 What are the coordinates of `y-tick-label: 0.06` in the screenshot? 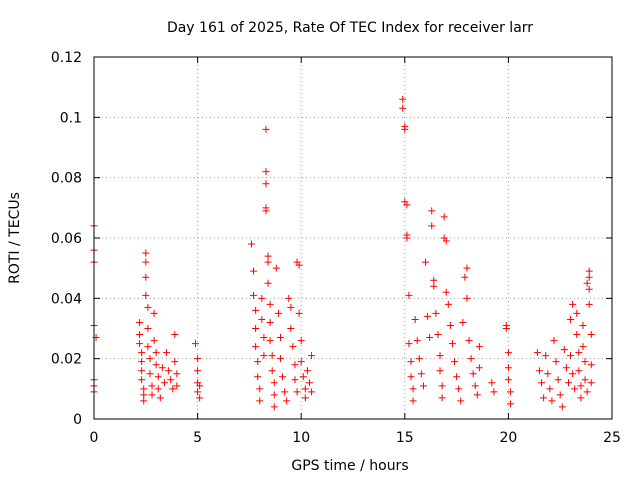 It's located at (66, 239).